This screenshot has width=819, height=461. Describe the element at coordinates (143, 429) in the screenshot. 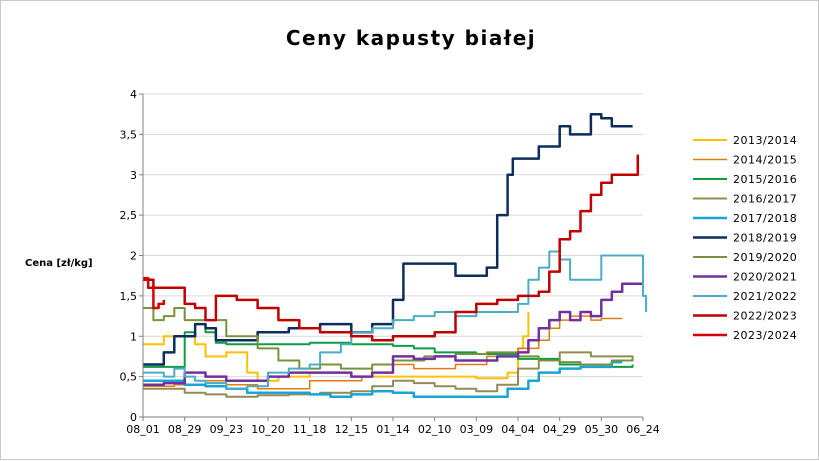

I see `x-tick-label: 08_01` at that location.